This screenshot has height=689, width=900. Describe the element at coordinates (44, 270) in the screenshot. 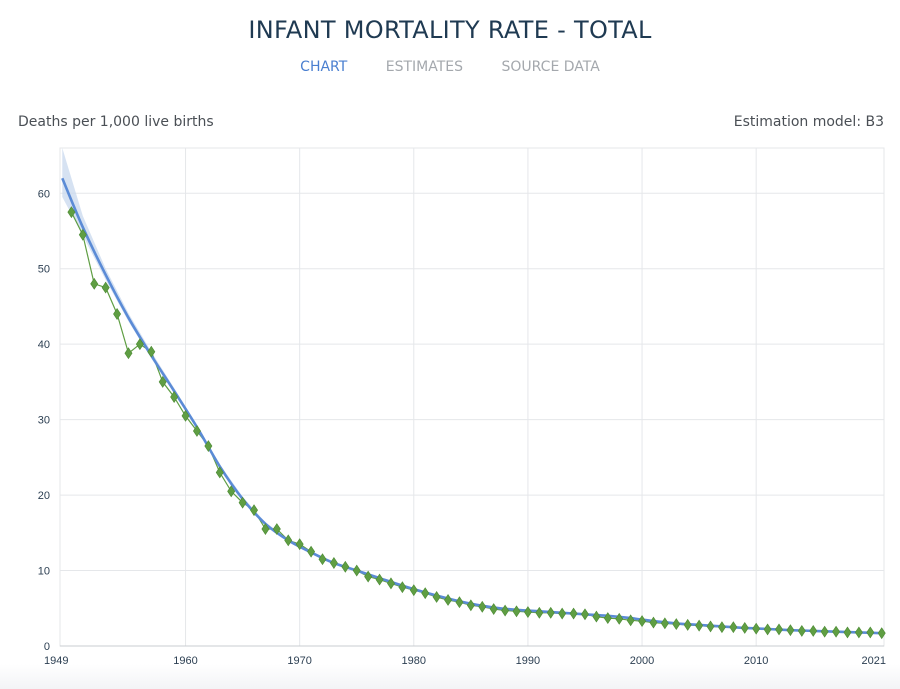

I see `y-tick-label: 50` at that location.